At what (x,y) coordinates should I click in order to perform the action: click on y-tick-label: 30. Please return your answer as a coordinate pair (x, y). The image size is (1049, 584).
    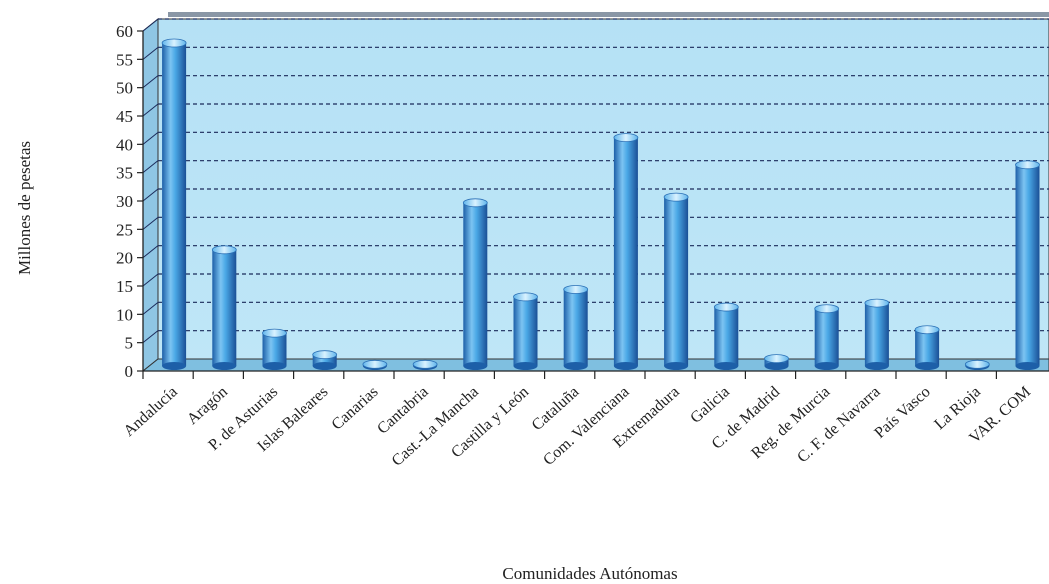
    Looking at the image, I should click on (124, 201).